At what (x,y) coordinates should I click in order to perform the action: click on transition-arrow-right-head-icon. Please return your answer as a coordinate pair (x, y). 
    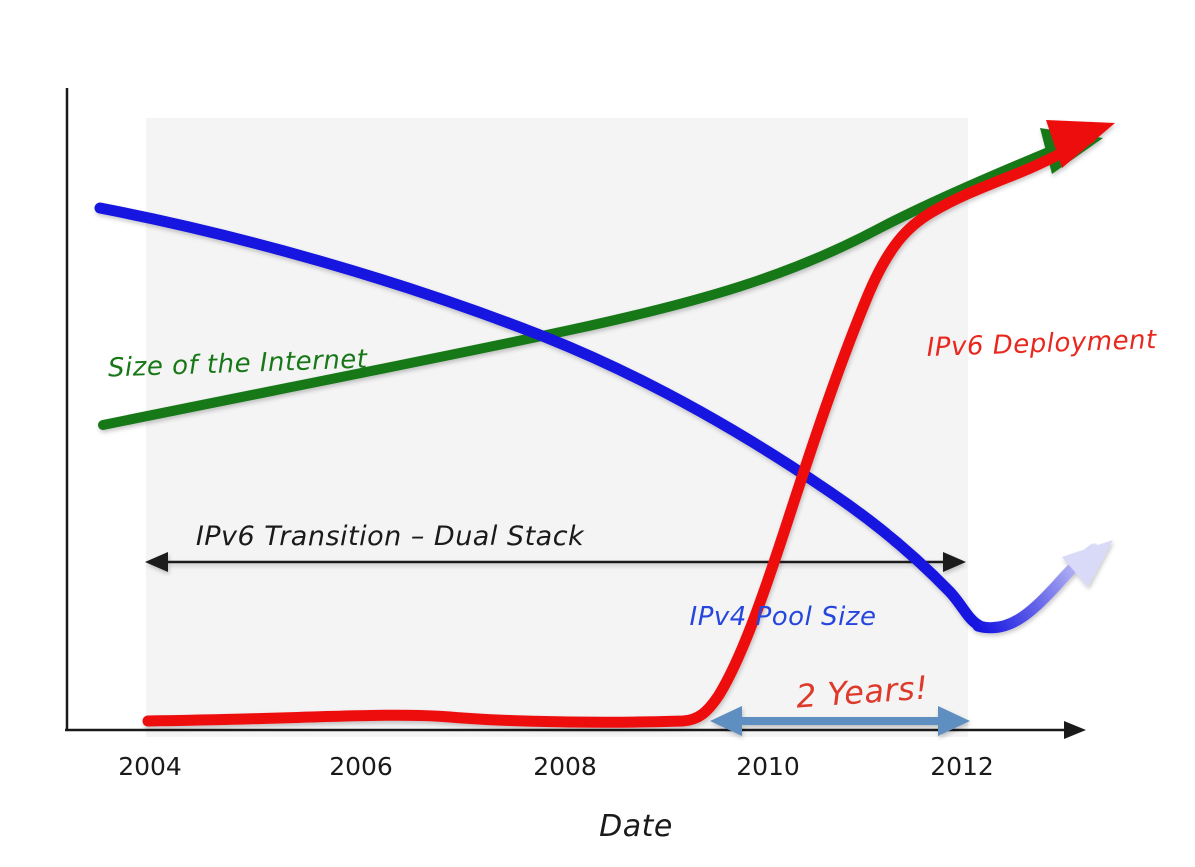
    Looking at the image, I should click on (954, 562).